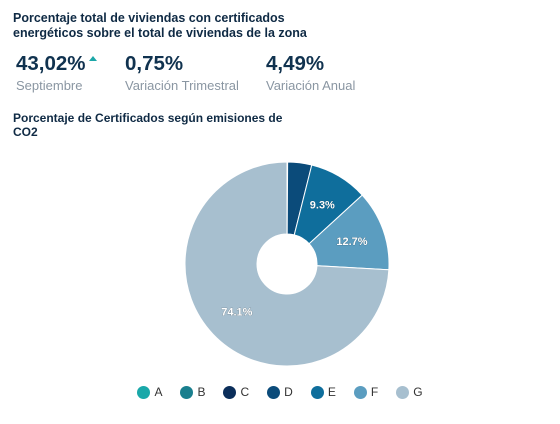 The height and width of the screenshot is (424, 560). I want to click on stat-value: 43,02%, so click(51, 63).